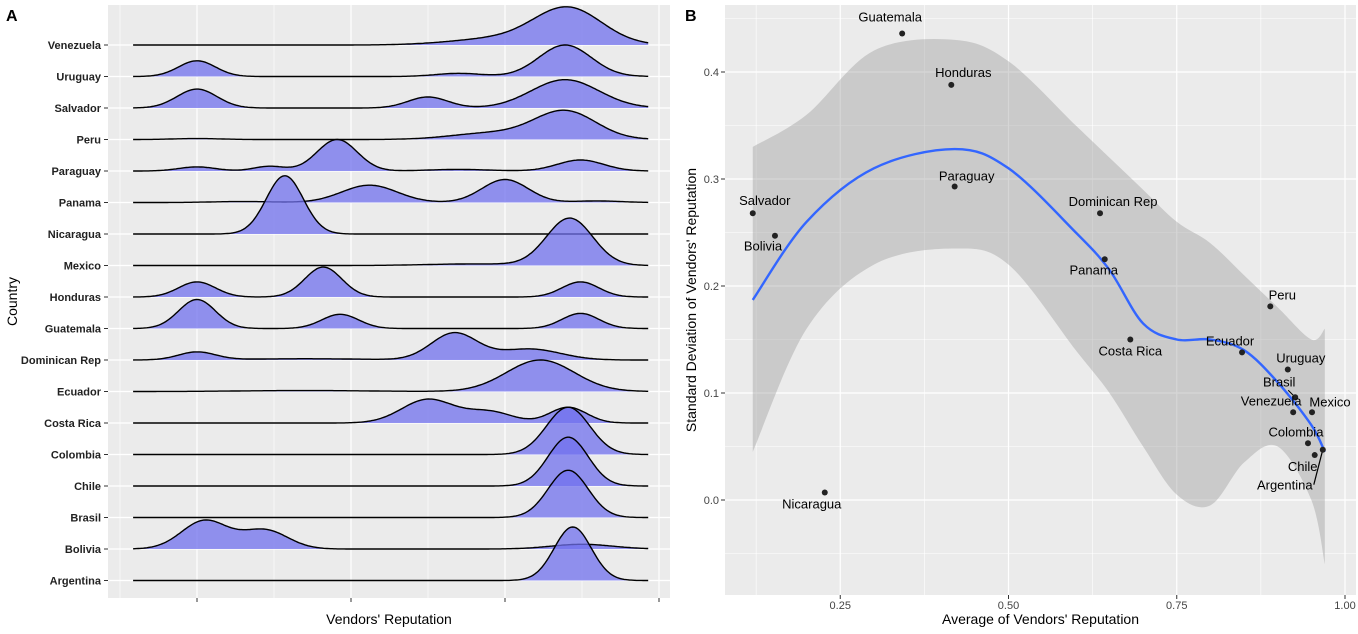 The height and width of the screenshot is (634, 1358). I want to click on y-tick-label: Honduras, so click(75, 298).